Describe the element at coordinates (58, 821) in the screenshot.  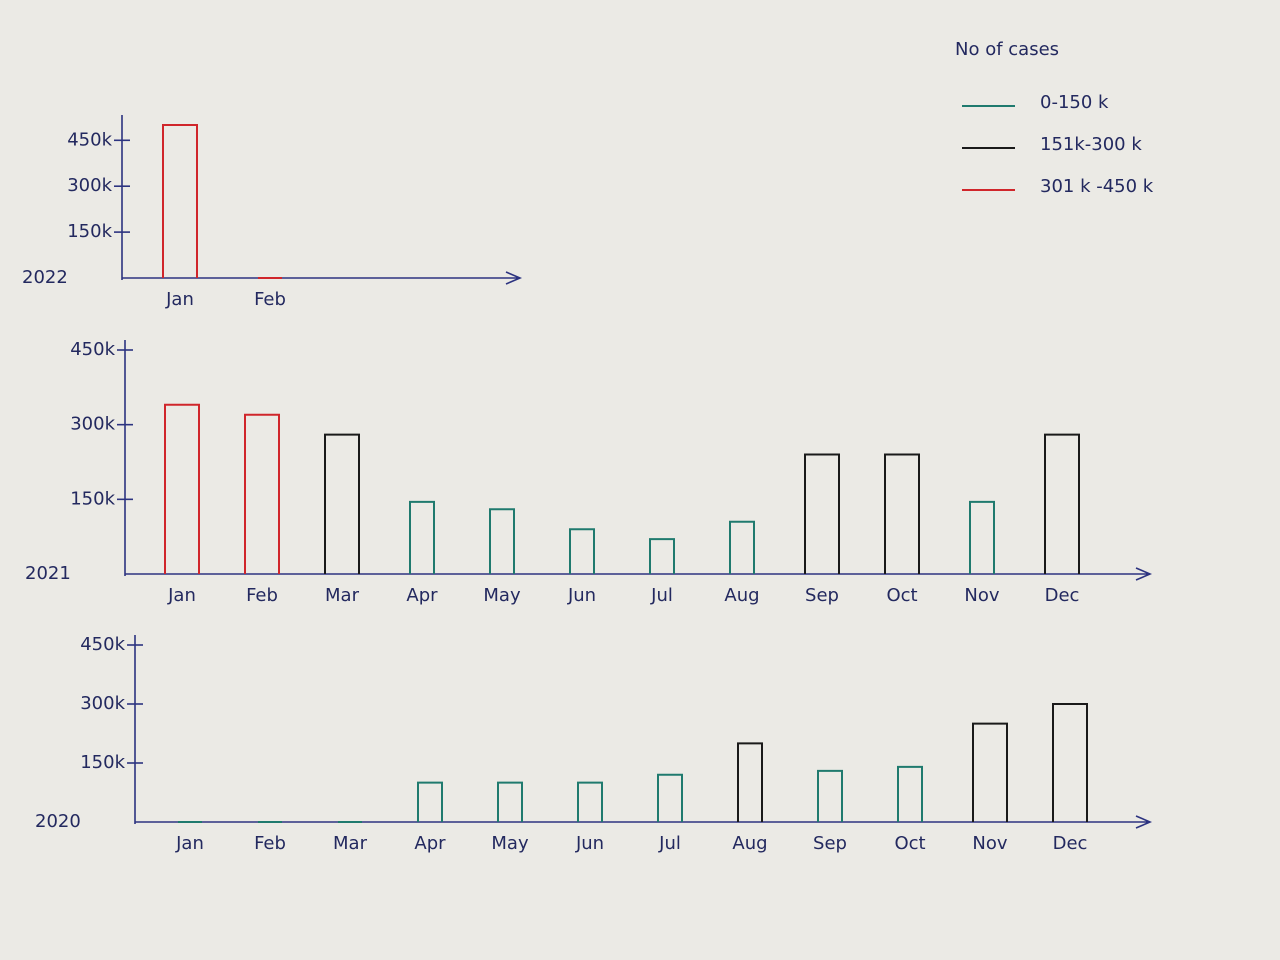
I see `panel-title: 2020` at that location.